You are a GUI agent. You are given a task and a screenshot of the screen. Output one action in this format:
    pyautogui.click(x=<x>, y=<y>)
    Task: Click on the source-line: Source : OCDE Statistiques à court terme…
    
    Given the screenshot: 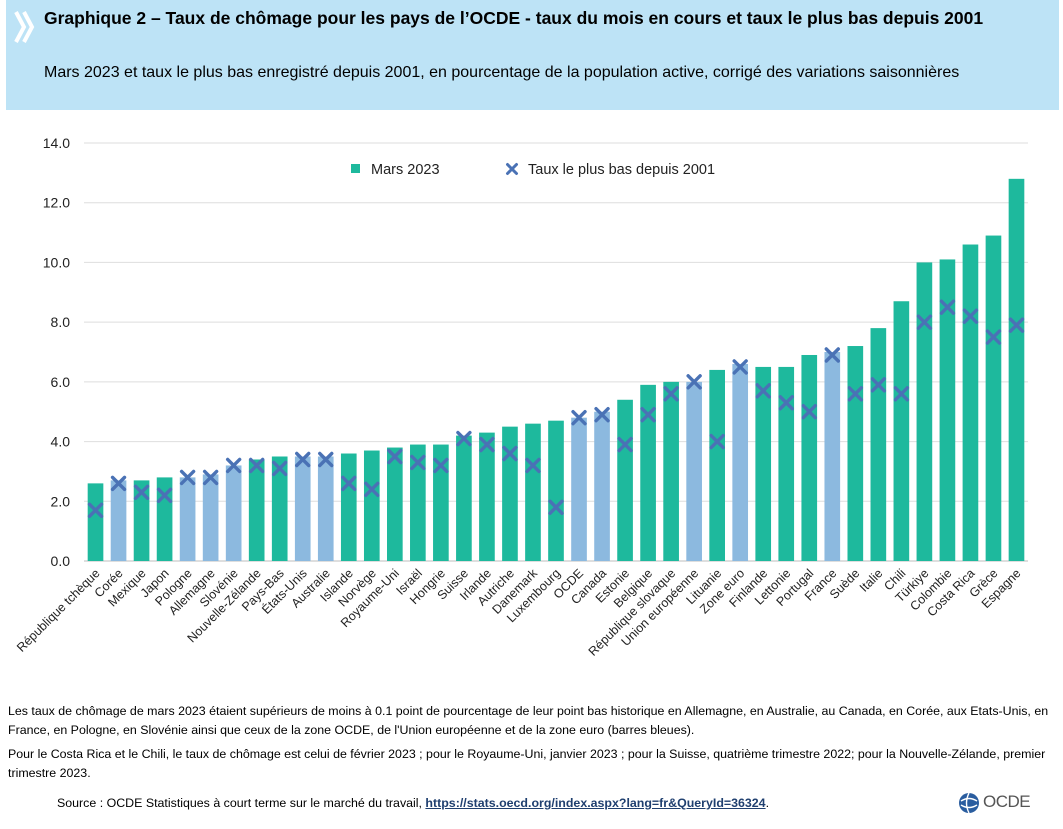 What is the action you would take?
    pyautogui.click(x=413, y=803)
    